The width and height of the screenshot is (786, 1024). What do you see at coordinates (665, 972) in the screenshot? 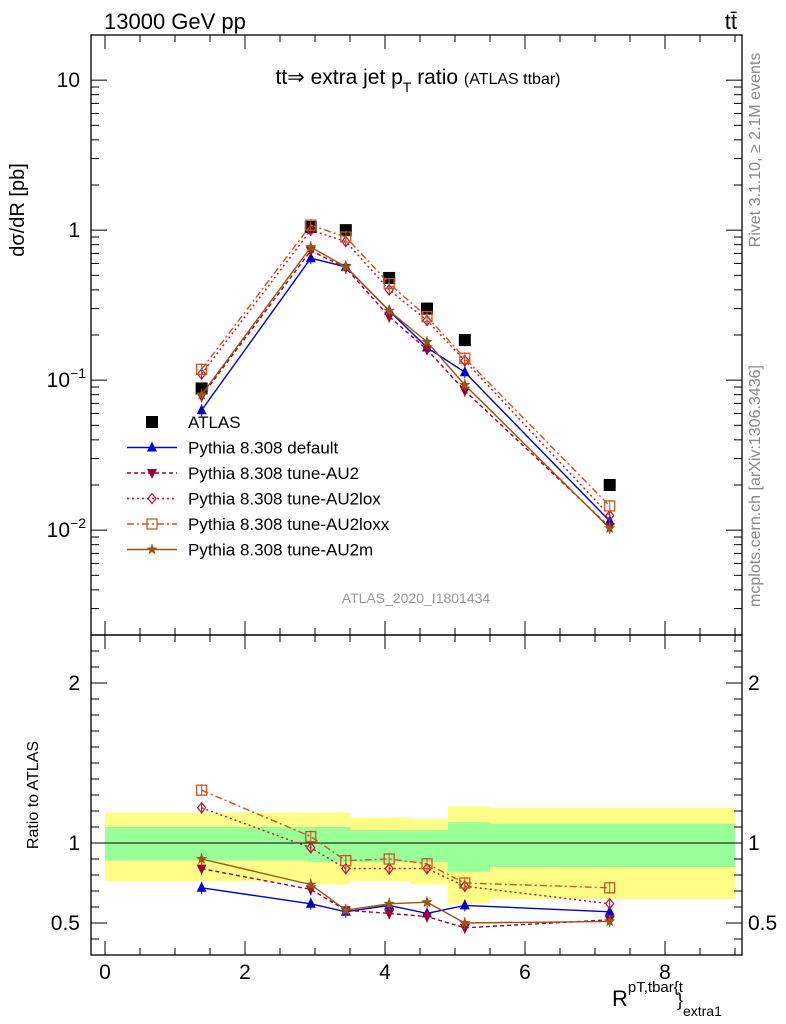
I see `x-tick-label: 8` at bounding box center [665, 972].